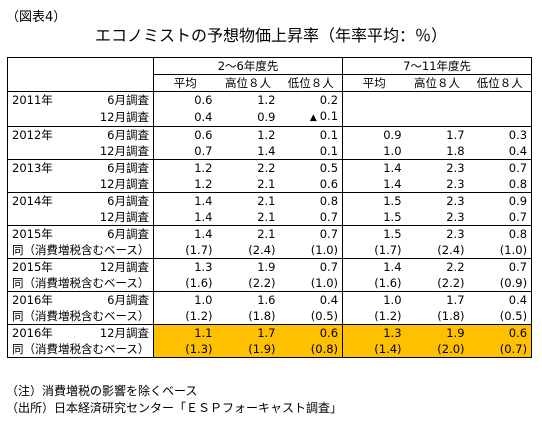 This screenshot has width=542, height=429. Describe the element at coordinates (81, 100) in the screenshot. I see `row-label: 2011年 6月調査` at that location.